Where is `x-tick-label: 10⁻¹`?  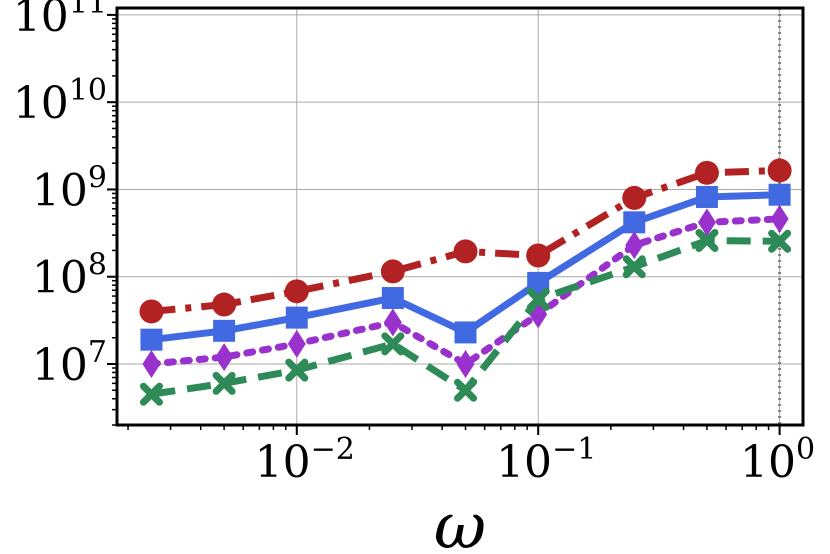
x-tick-label: 10⁻¹ is located at coordinates (546, 460).